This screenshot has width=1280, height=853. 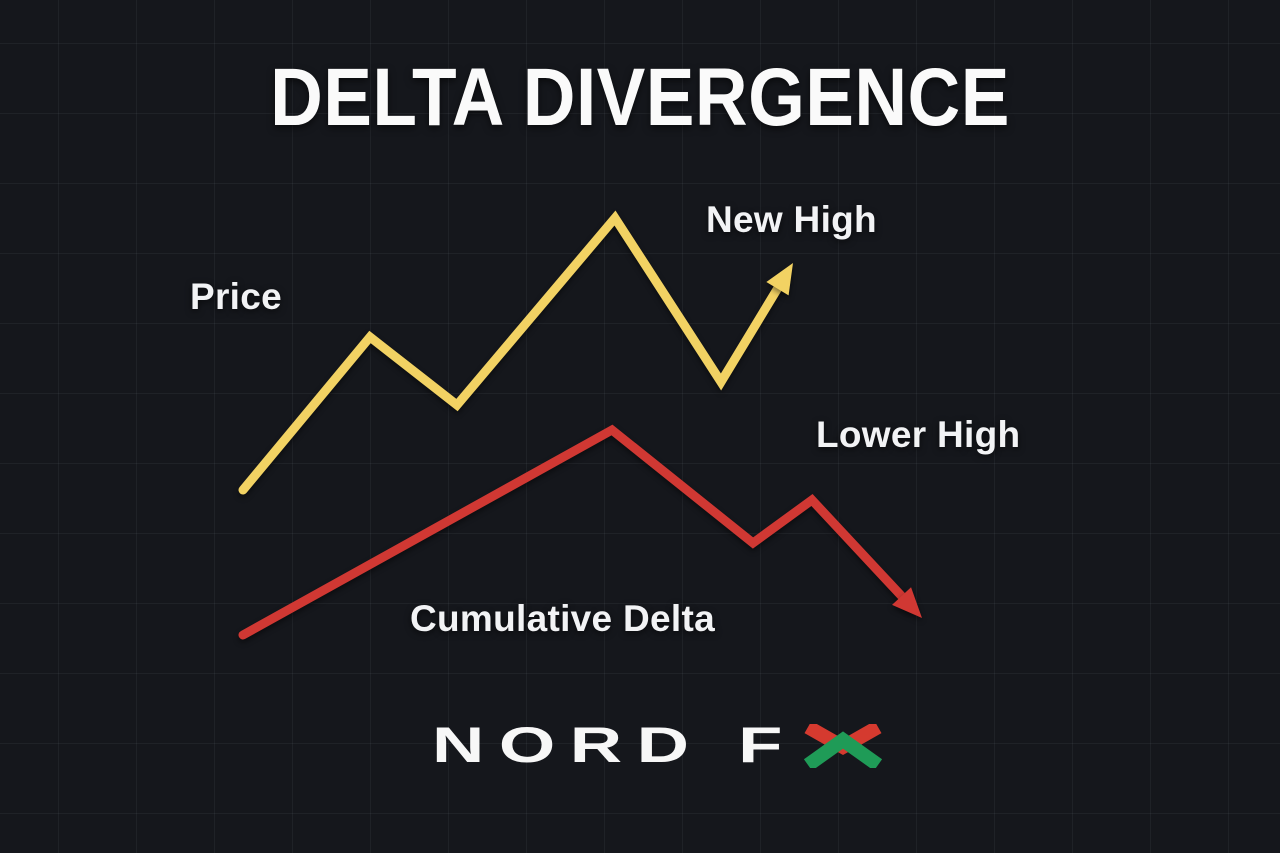 What do you see at coordinates (562, 618) in the screenshot?
I see `cumulative-delta-line-label: Cumulative Delta` at bounding box center [562, 618].